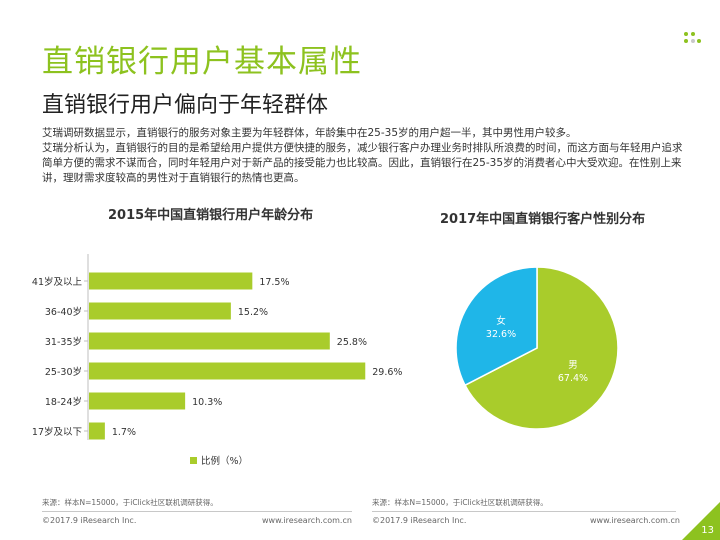  What do you see at coordinates (387, 372) in the screenshot?
I see `bar-value-label: 29.6%` at bounding box center [387, 372].